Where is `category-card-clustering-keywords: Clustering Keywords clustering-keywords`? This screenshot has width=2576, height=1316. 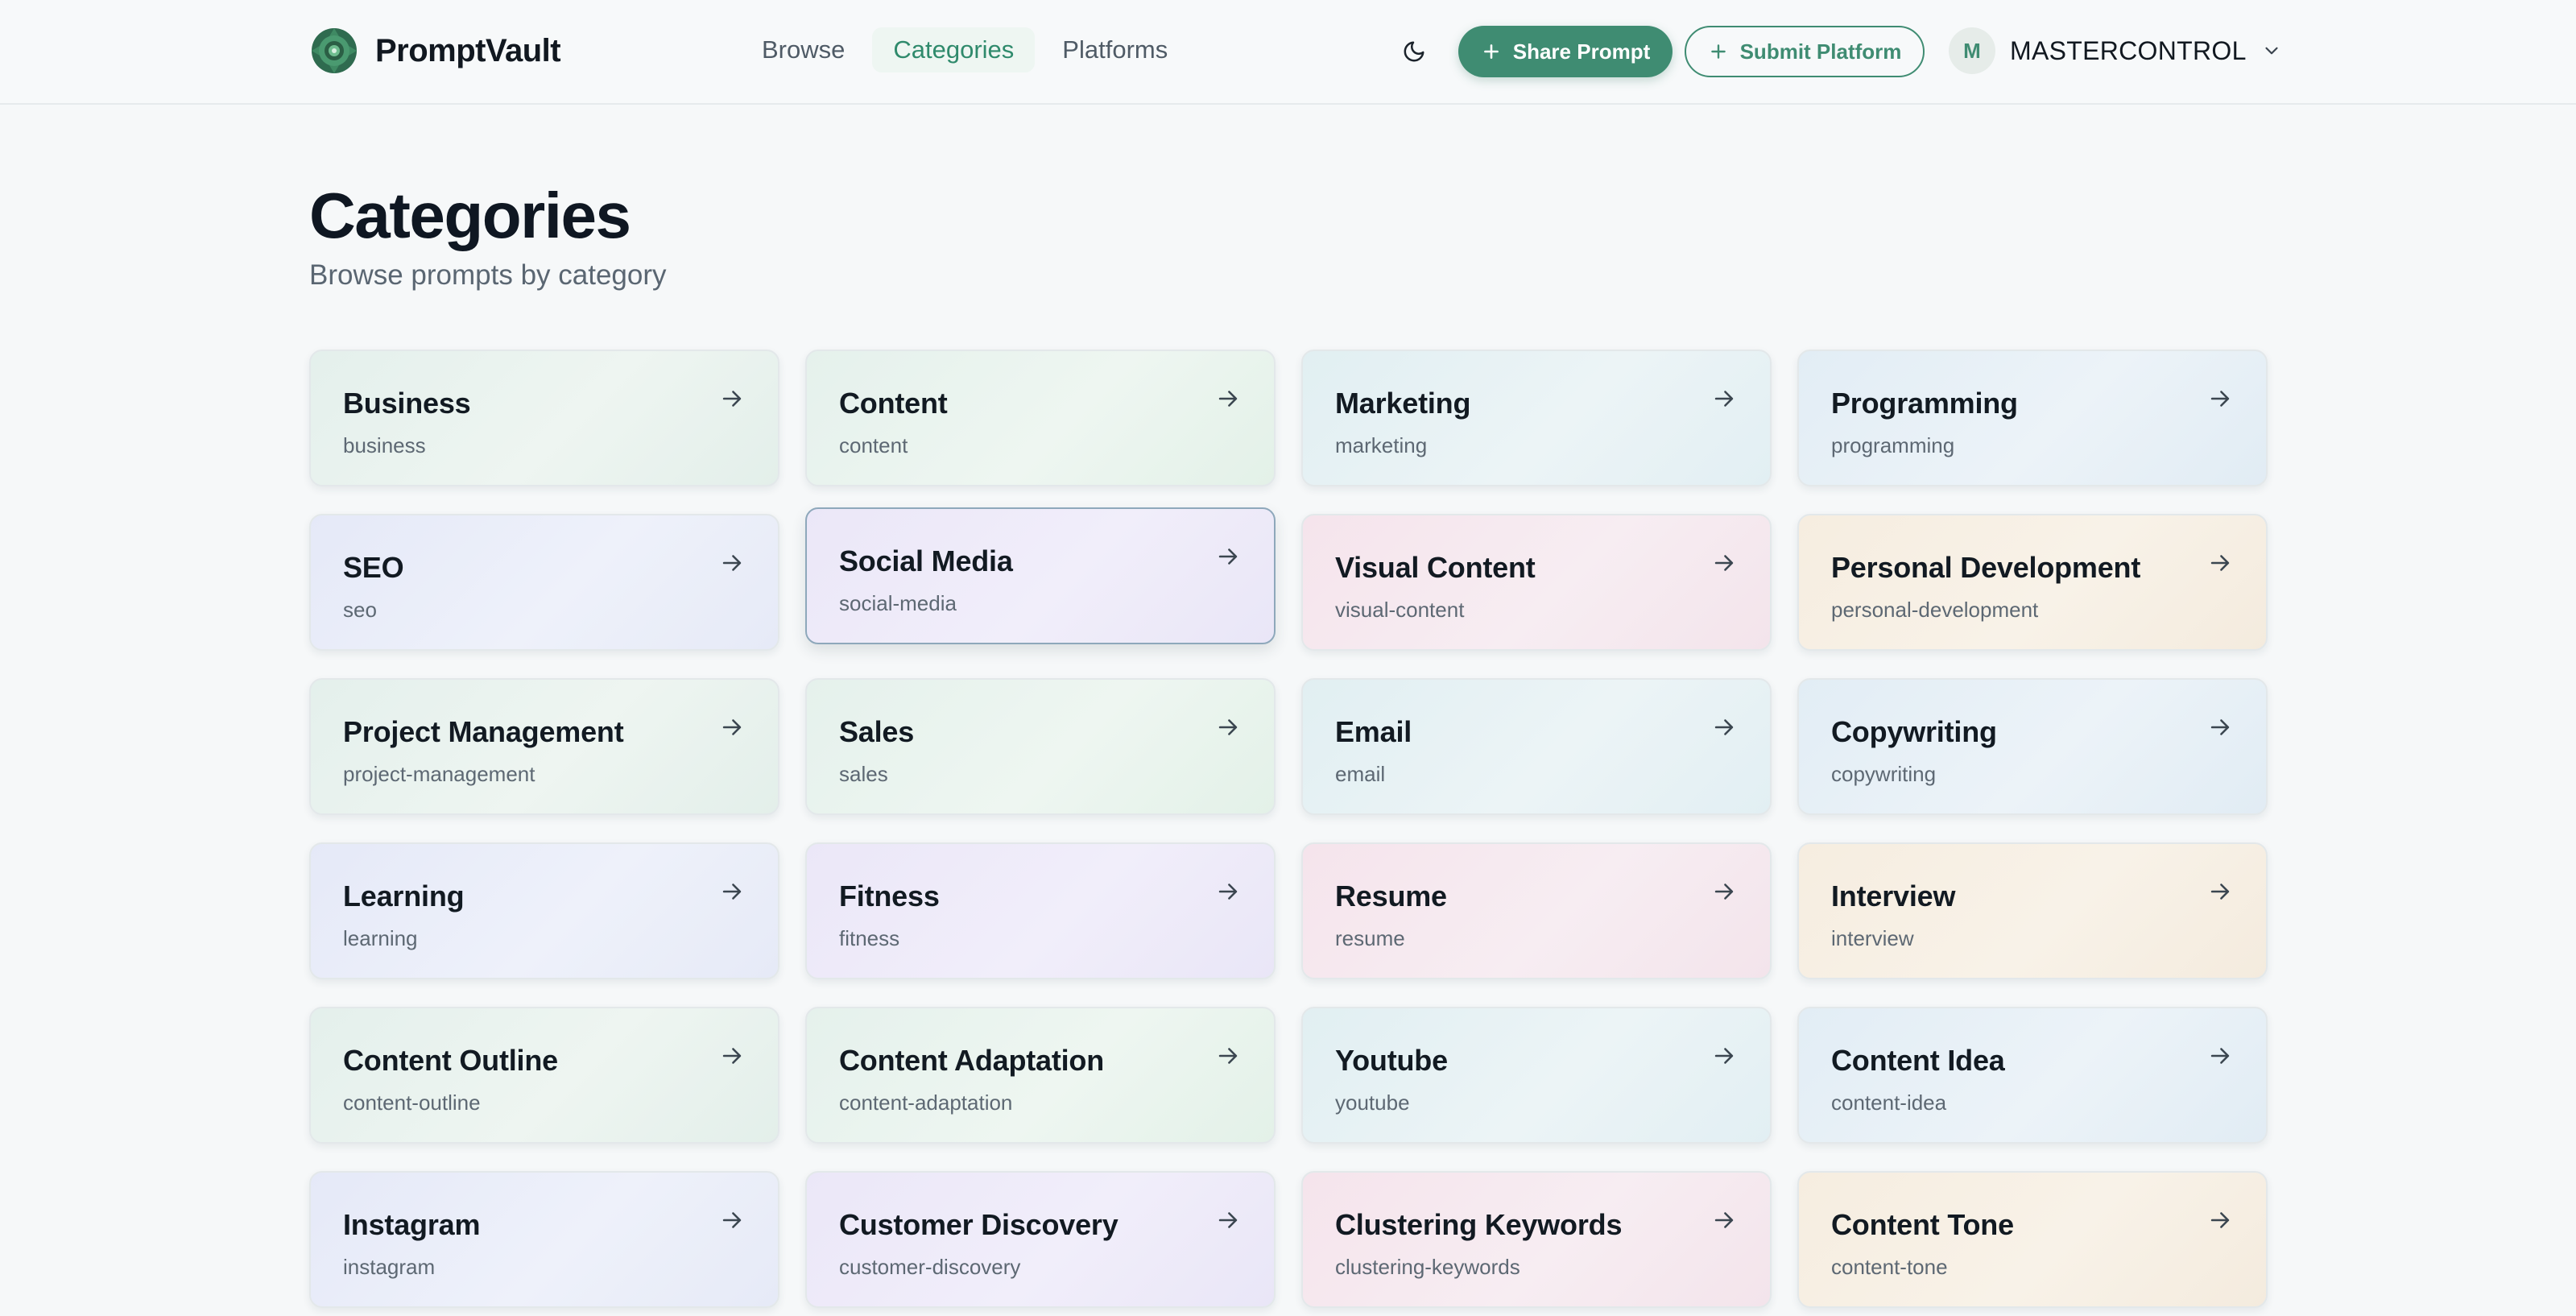 category-card-clustering-keywords: Clustering Keywords clustering-keywords is located at coordinates (1537, 1239).